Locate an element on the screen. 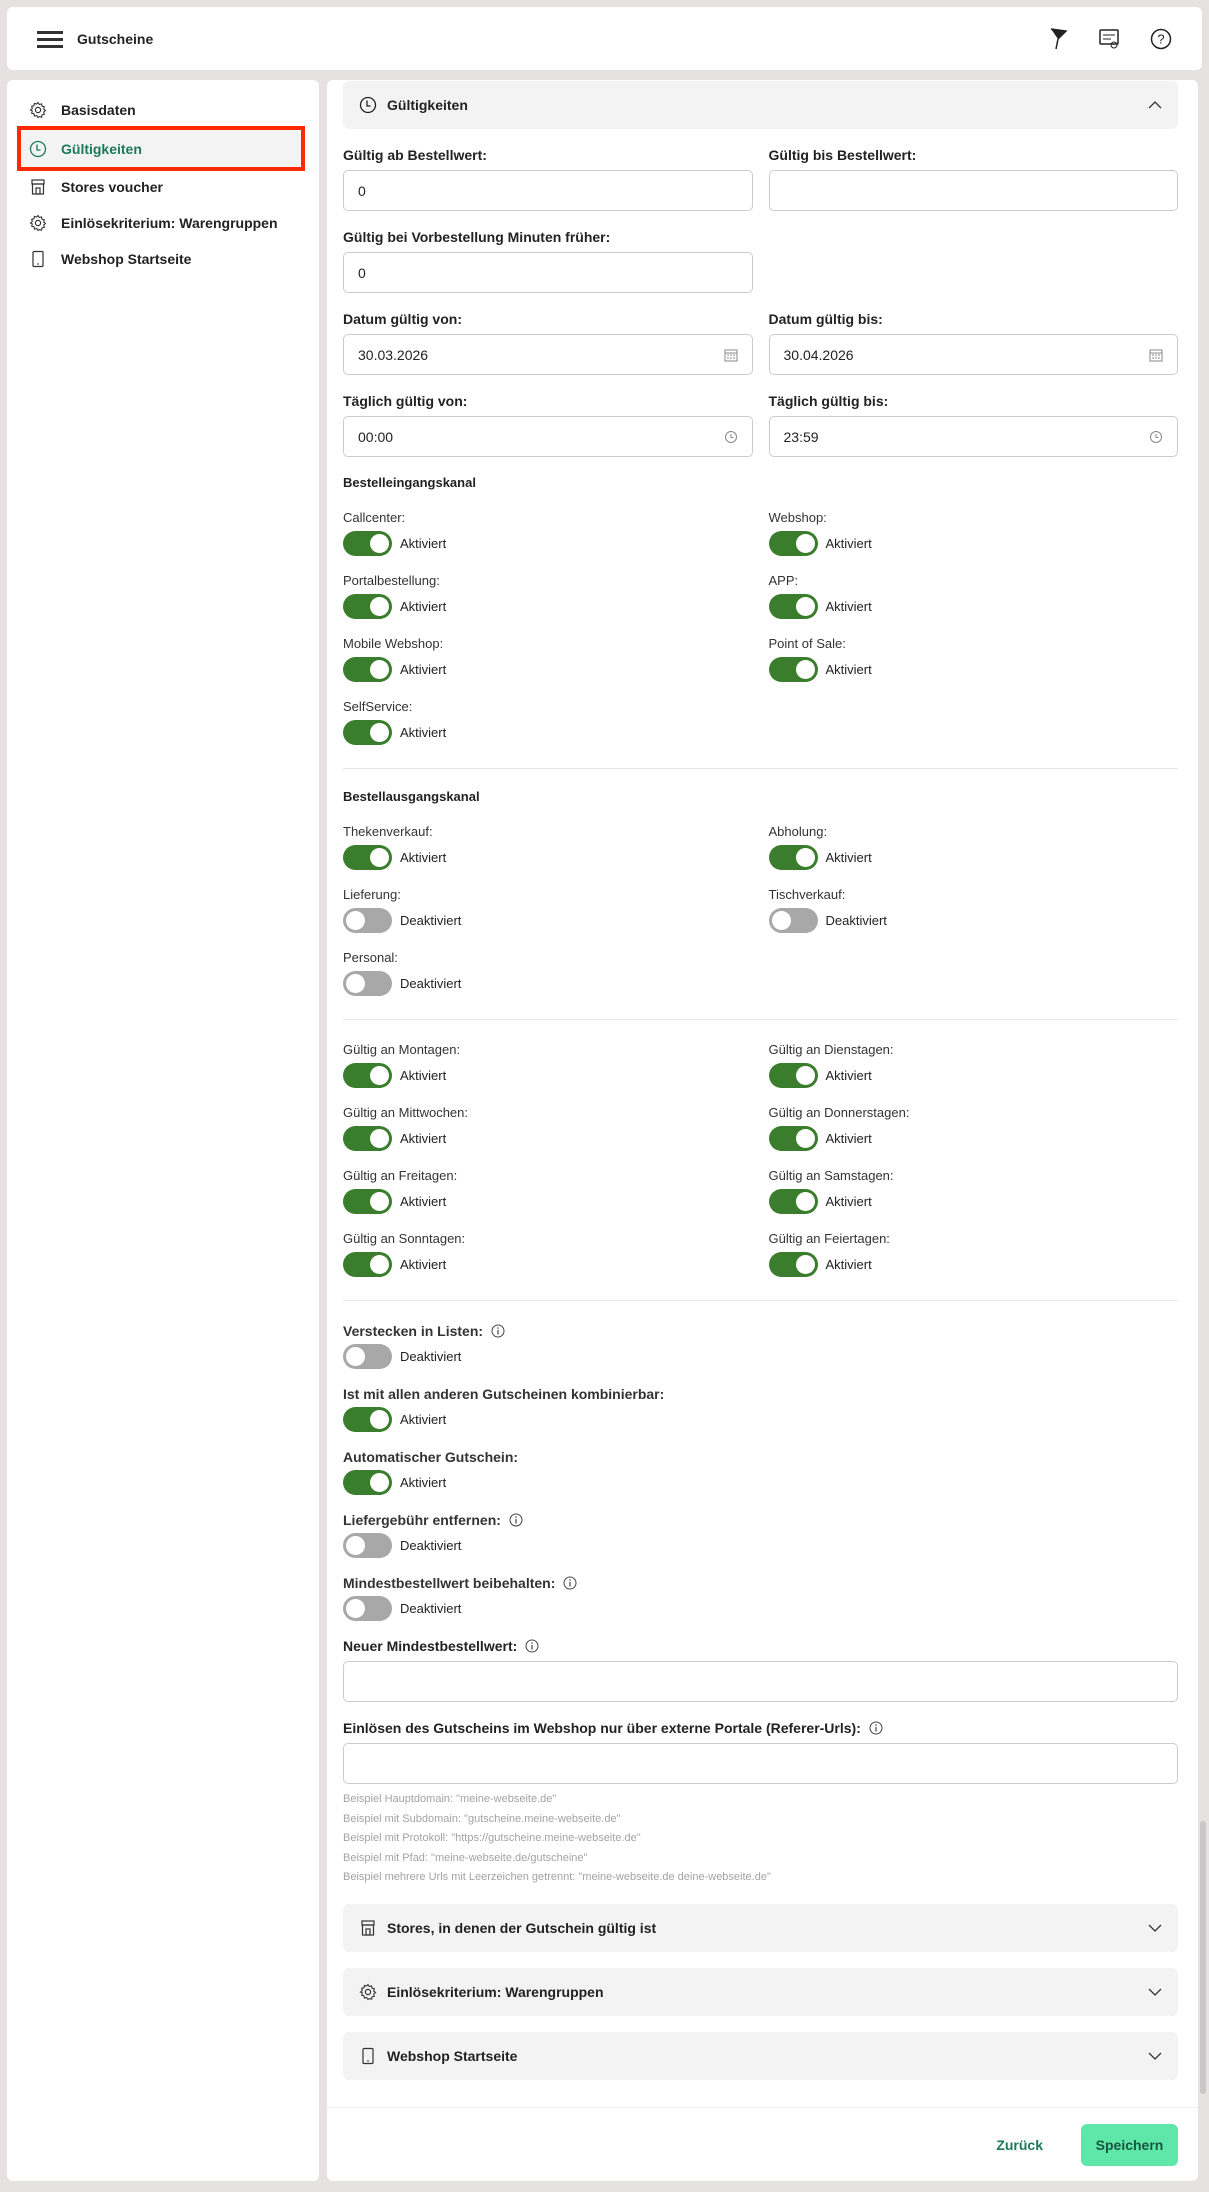 This screenshot has width=1209, height=2192. toggle-label-text: Webshop: is located at coordinates (797, 517).